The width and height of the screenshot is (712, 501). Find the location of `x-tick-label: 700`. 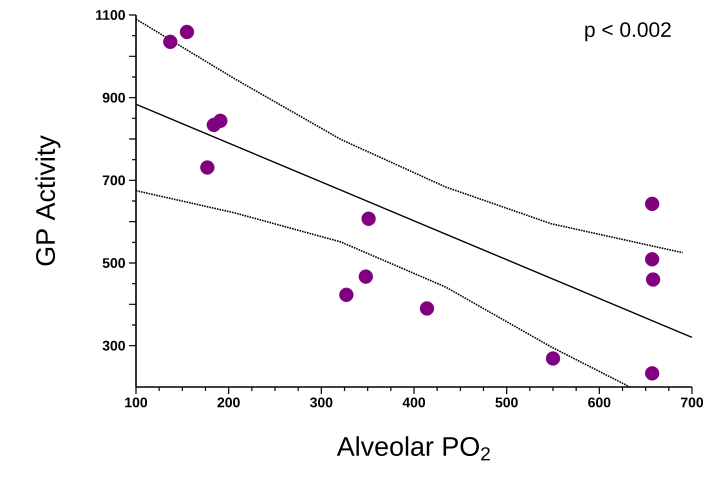

x-tick-label: 700 is located at coordinates (692, 402).